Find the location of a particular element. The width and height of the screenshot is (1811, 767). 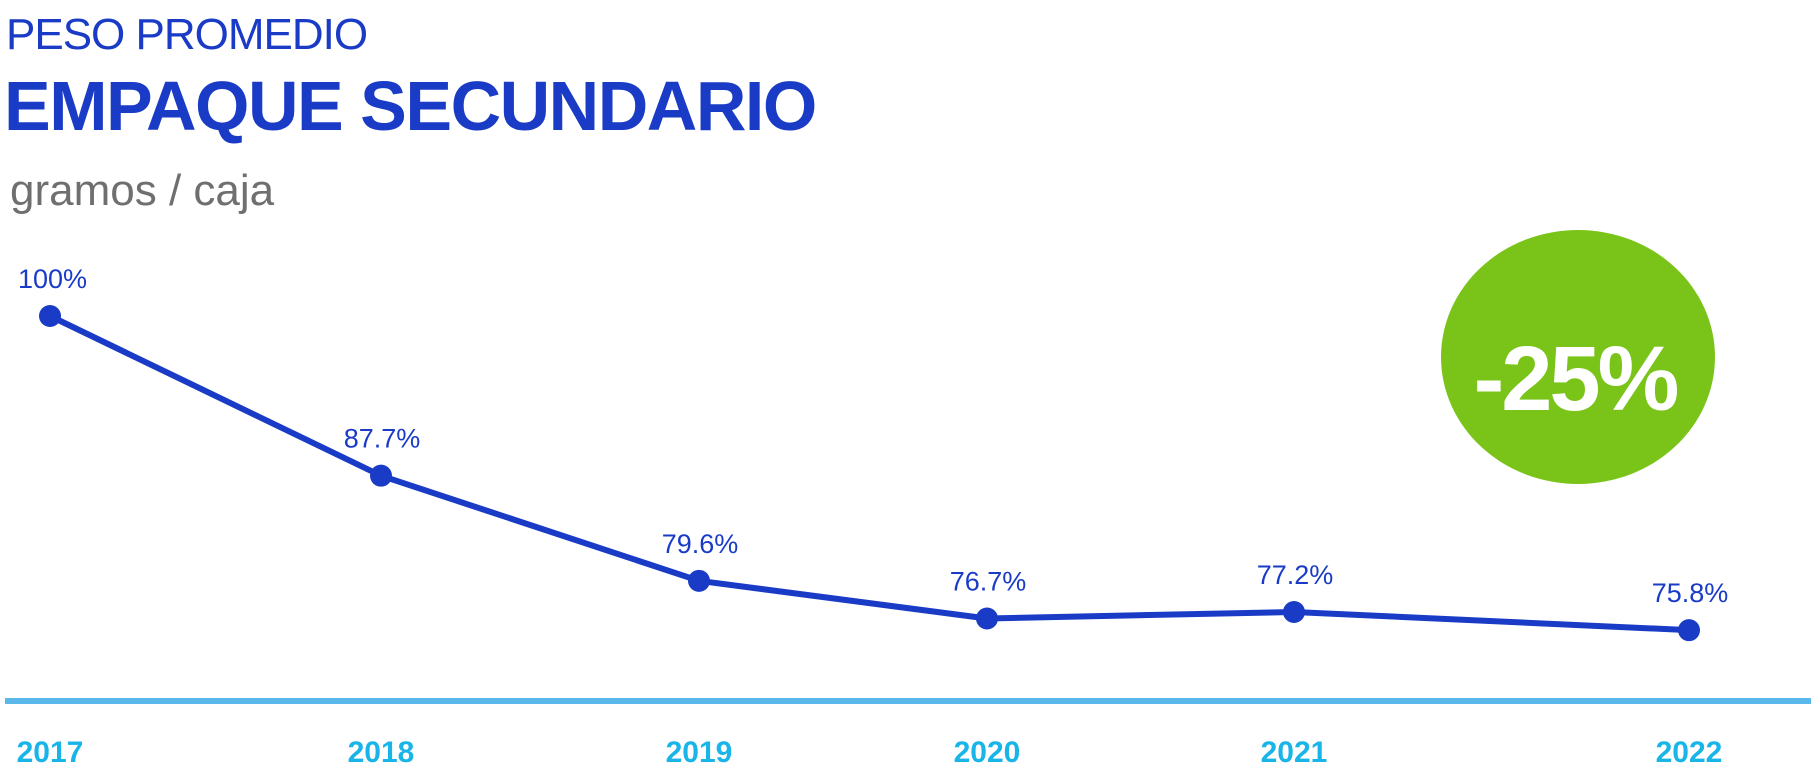

data-label-2020: 76.7% is located at coordinates (988, 581).